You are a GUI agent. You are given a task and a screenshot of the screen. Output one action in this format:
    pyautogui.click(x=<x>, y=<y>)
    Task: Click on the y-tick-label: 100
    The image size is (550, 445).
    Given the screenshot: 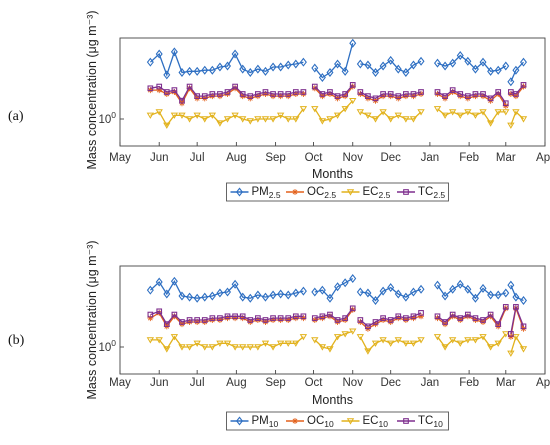 What is the action you would take?
    pyautogui.click(x=107, y=346)
    